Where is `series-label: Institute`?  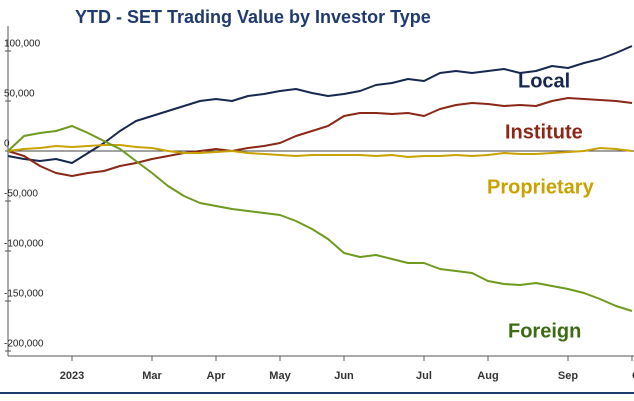
series-label: Institute is located at coordinates (544, 132).